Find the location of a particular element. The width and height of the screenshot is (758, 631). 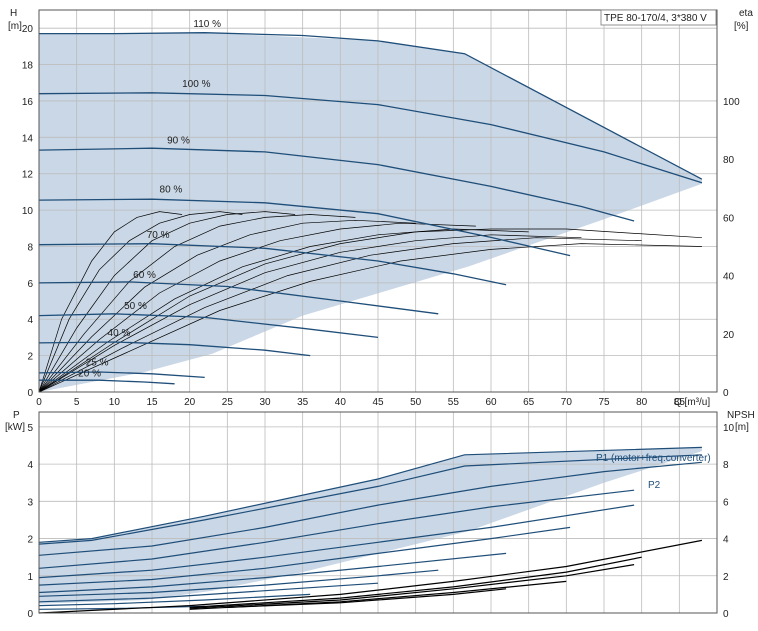

head-xtick-label: 20 is located at coordinates (190, 402).